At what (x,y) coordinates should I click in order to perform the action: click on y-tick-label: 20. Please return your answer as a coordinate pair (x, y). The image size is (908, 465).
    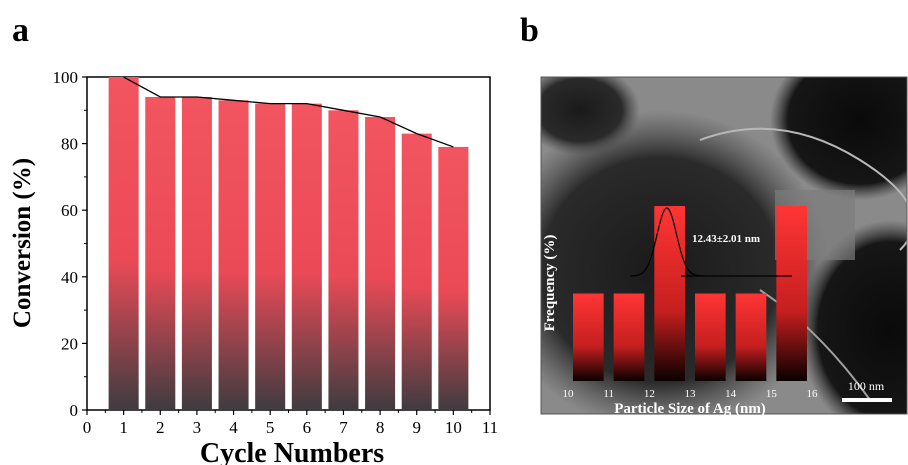
    Looking at the image, I should click on (69, 343).